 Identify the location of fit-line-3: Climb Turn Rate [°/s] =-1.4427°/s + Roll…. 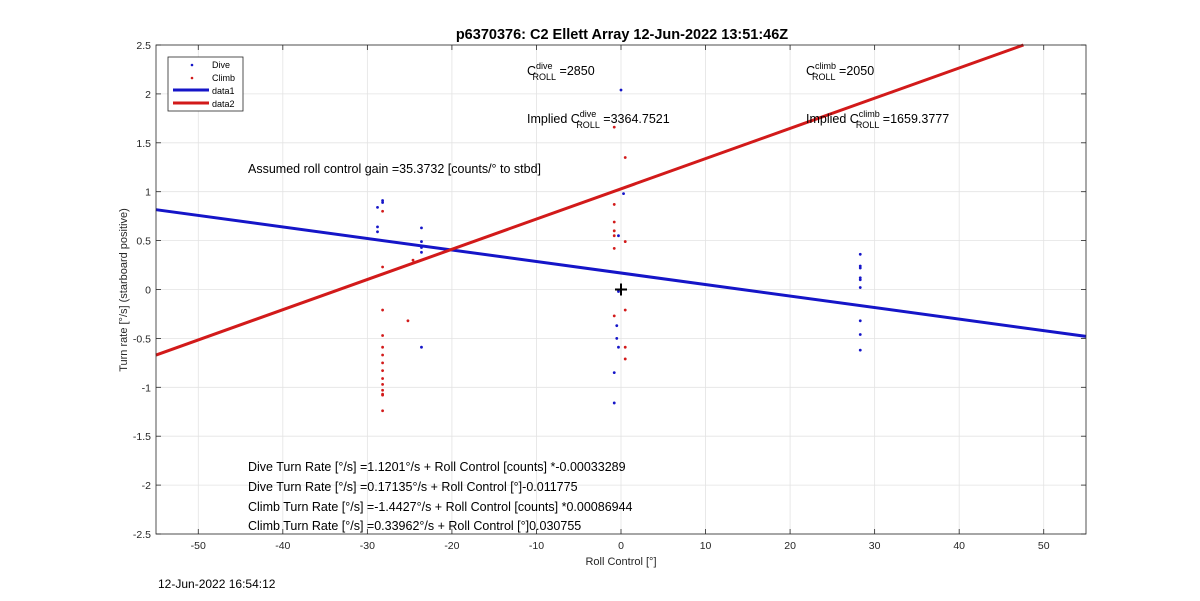
(440, 507).